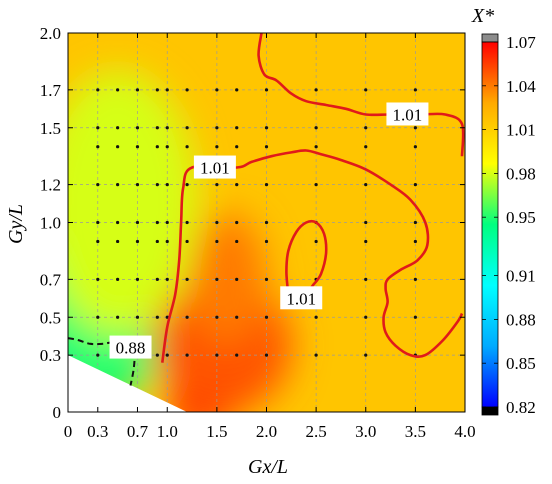 This screenshot has height=484, width=552. I want to click on colorbar-tick-label: 1.07, so click(521, 42).